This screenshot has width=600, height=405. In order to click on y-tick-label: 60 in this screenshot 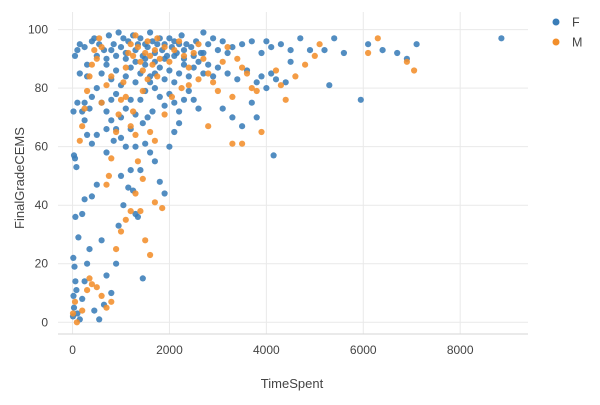, I will do `click(42, 147)`.